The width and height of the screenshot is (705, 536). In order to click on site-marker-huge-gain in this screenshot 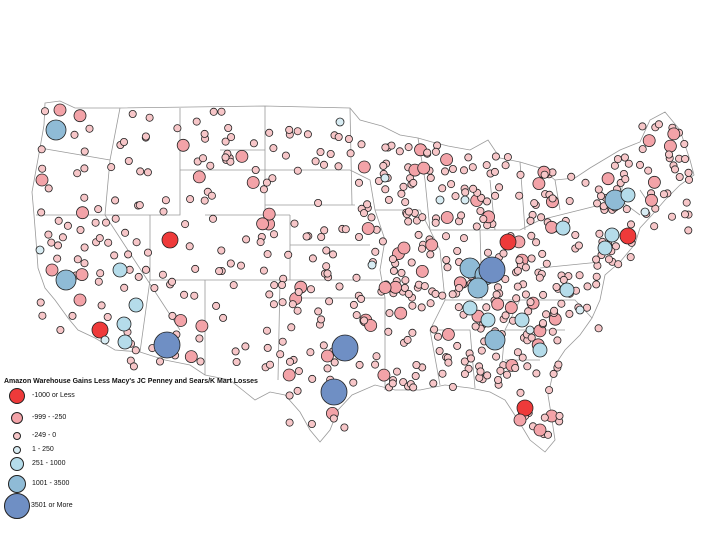, I will do `click(167, 345)`.